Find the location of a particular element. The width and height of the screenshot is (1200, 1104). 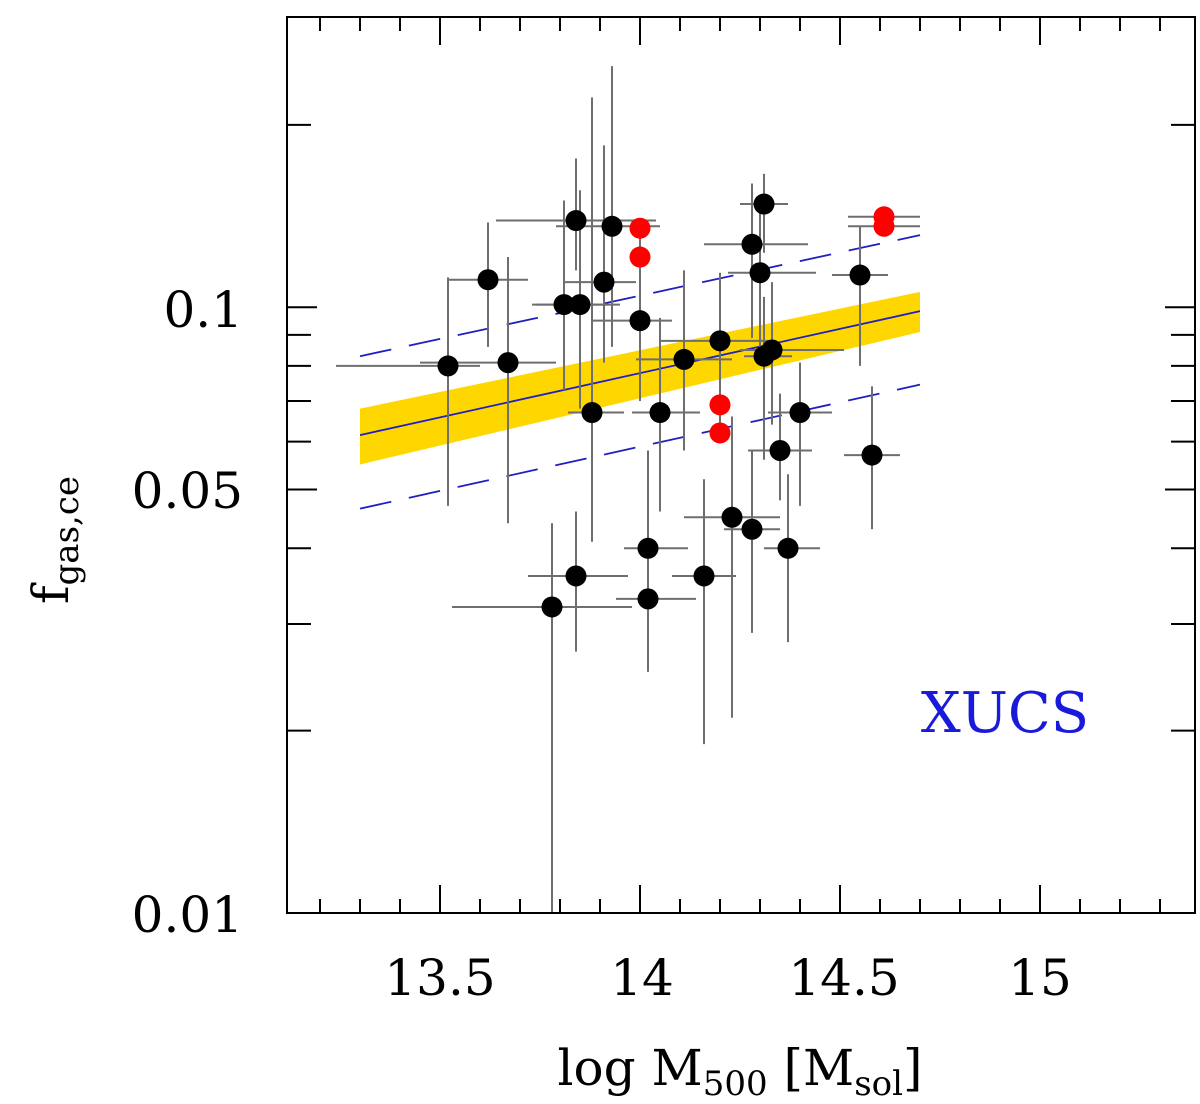

x-axis-title: log M500 [Msol] is located at coordinates (739, 1071).